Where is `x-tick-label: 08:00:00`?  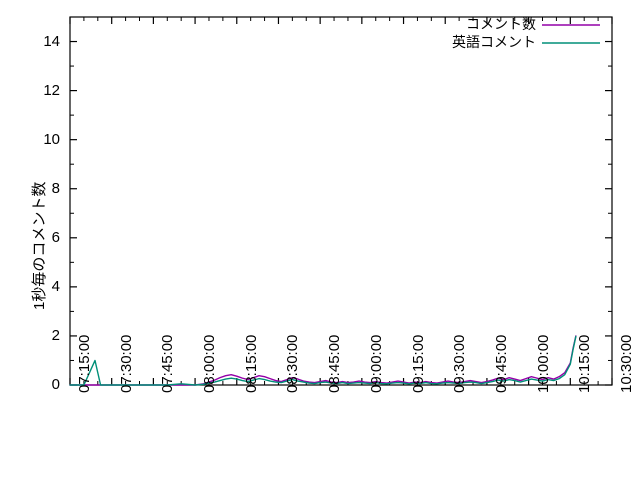 x-tick-label: 08:00:00 is located at coordinates (210, 363).